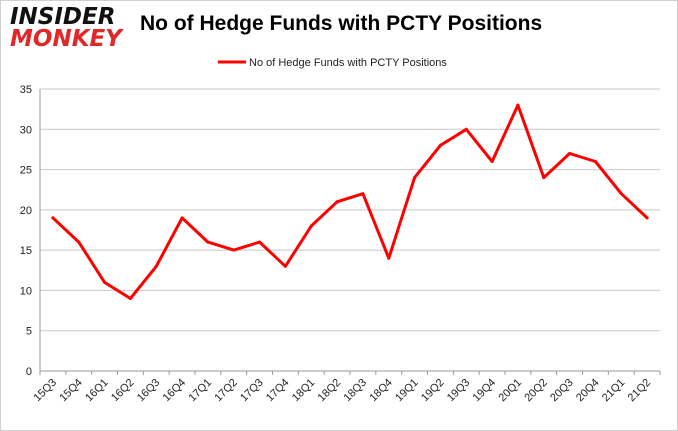 The image size is (678, 431). I want to click on x-tick-label: 15Q4, so click(71, 391).